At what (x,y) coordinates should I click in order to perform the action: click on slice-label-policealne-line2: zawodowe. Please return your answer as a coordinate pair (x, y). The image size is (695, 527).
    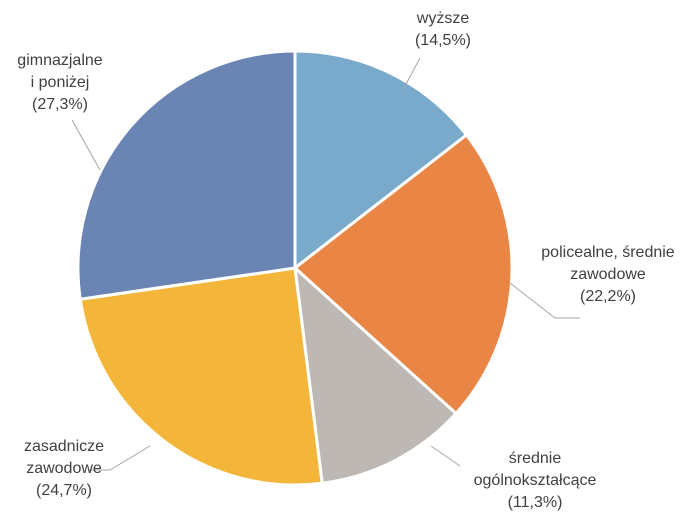
    Looking at the image, I should click on (608, 274).